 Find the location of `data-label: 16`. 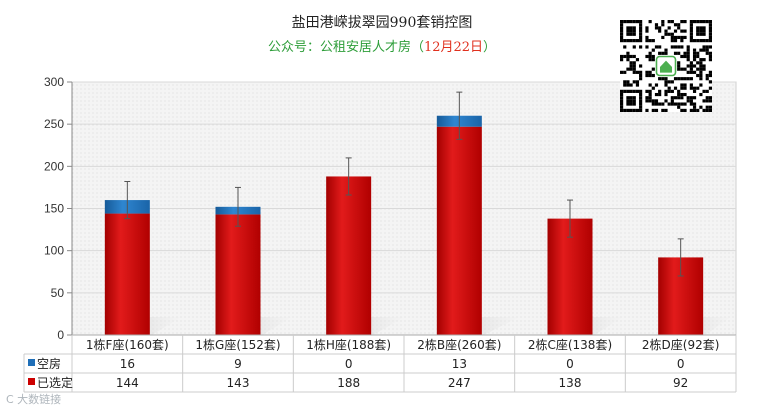

data-label: 16 is located at coordinates (127, 364).